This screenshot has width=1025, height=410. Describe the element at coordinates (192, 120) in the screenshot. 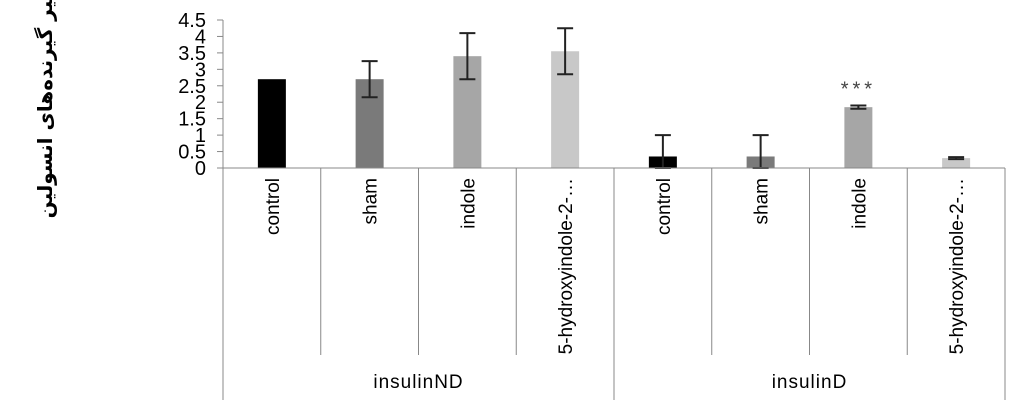

I see `y-tick-label: 1.5` at that location.